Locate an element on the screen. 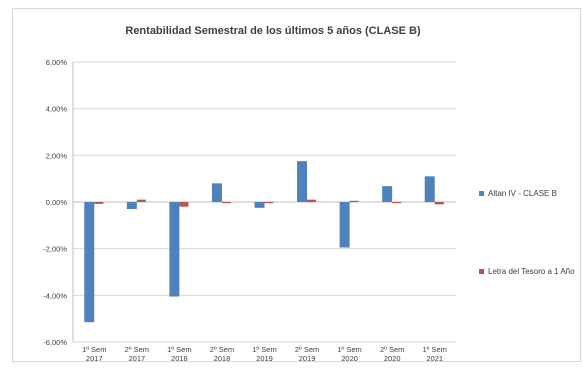 The height and width of the screenshot is (371, 583). y-tick-label: 2,00% is located at coordinates (57, 155).